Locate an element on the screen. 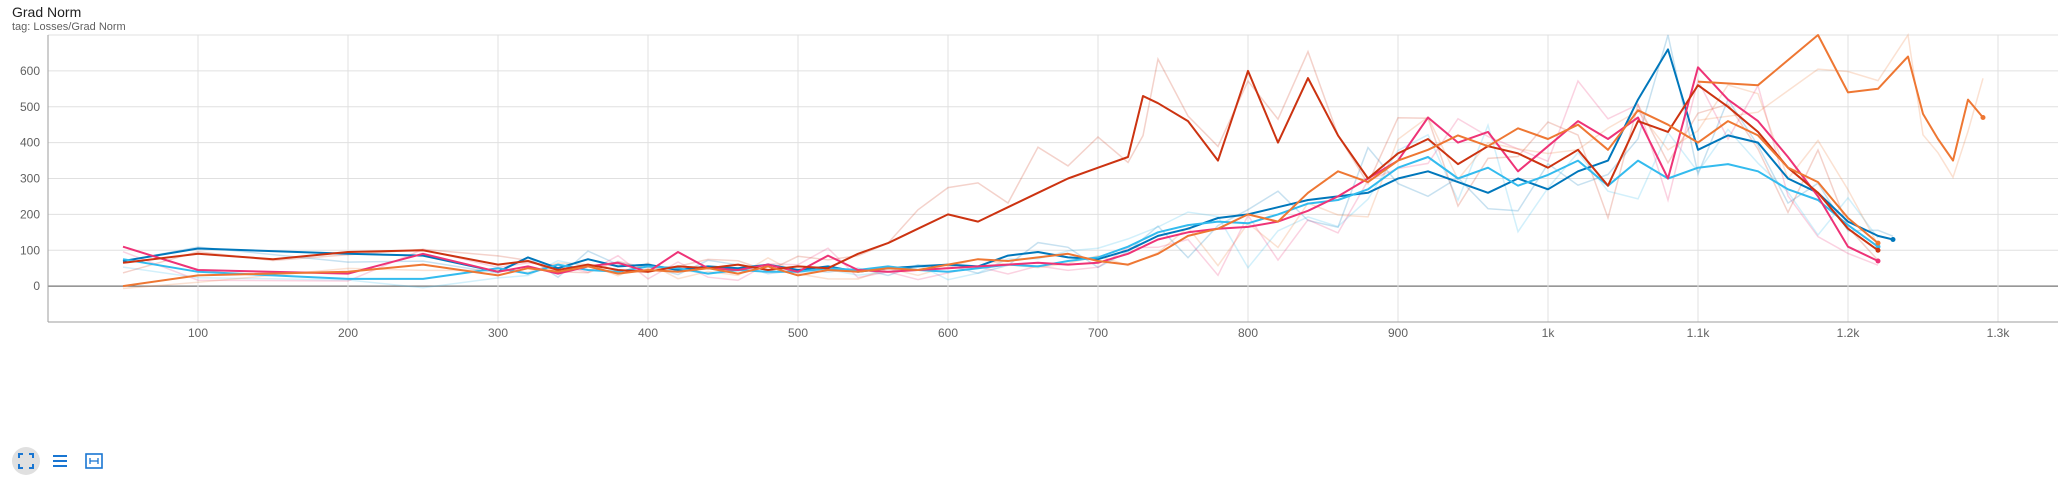  fit-domain-icon is located at coordinates (94, 461).